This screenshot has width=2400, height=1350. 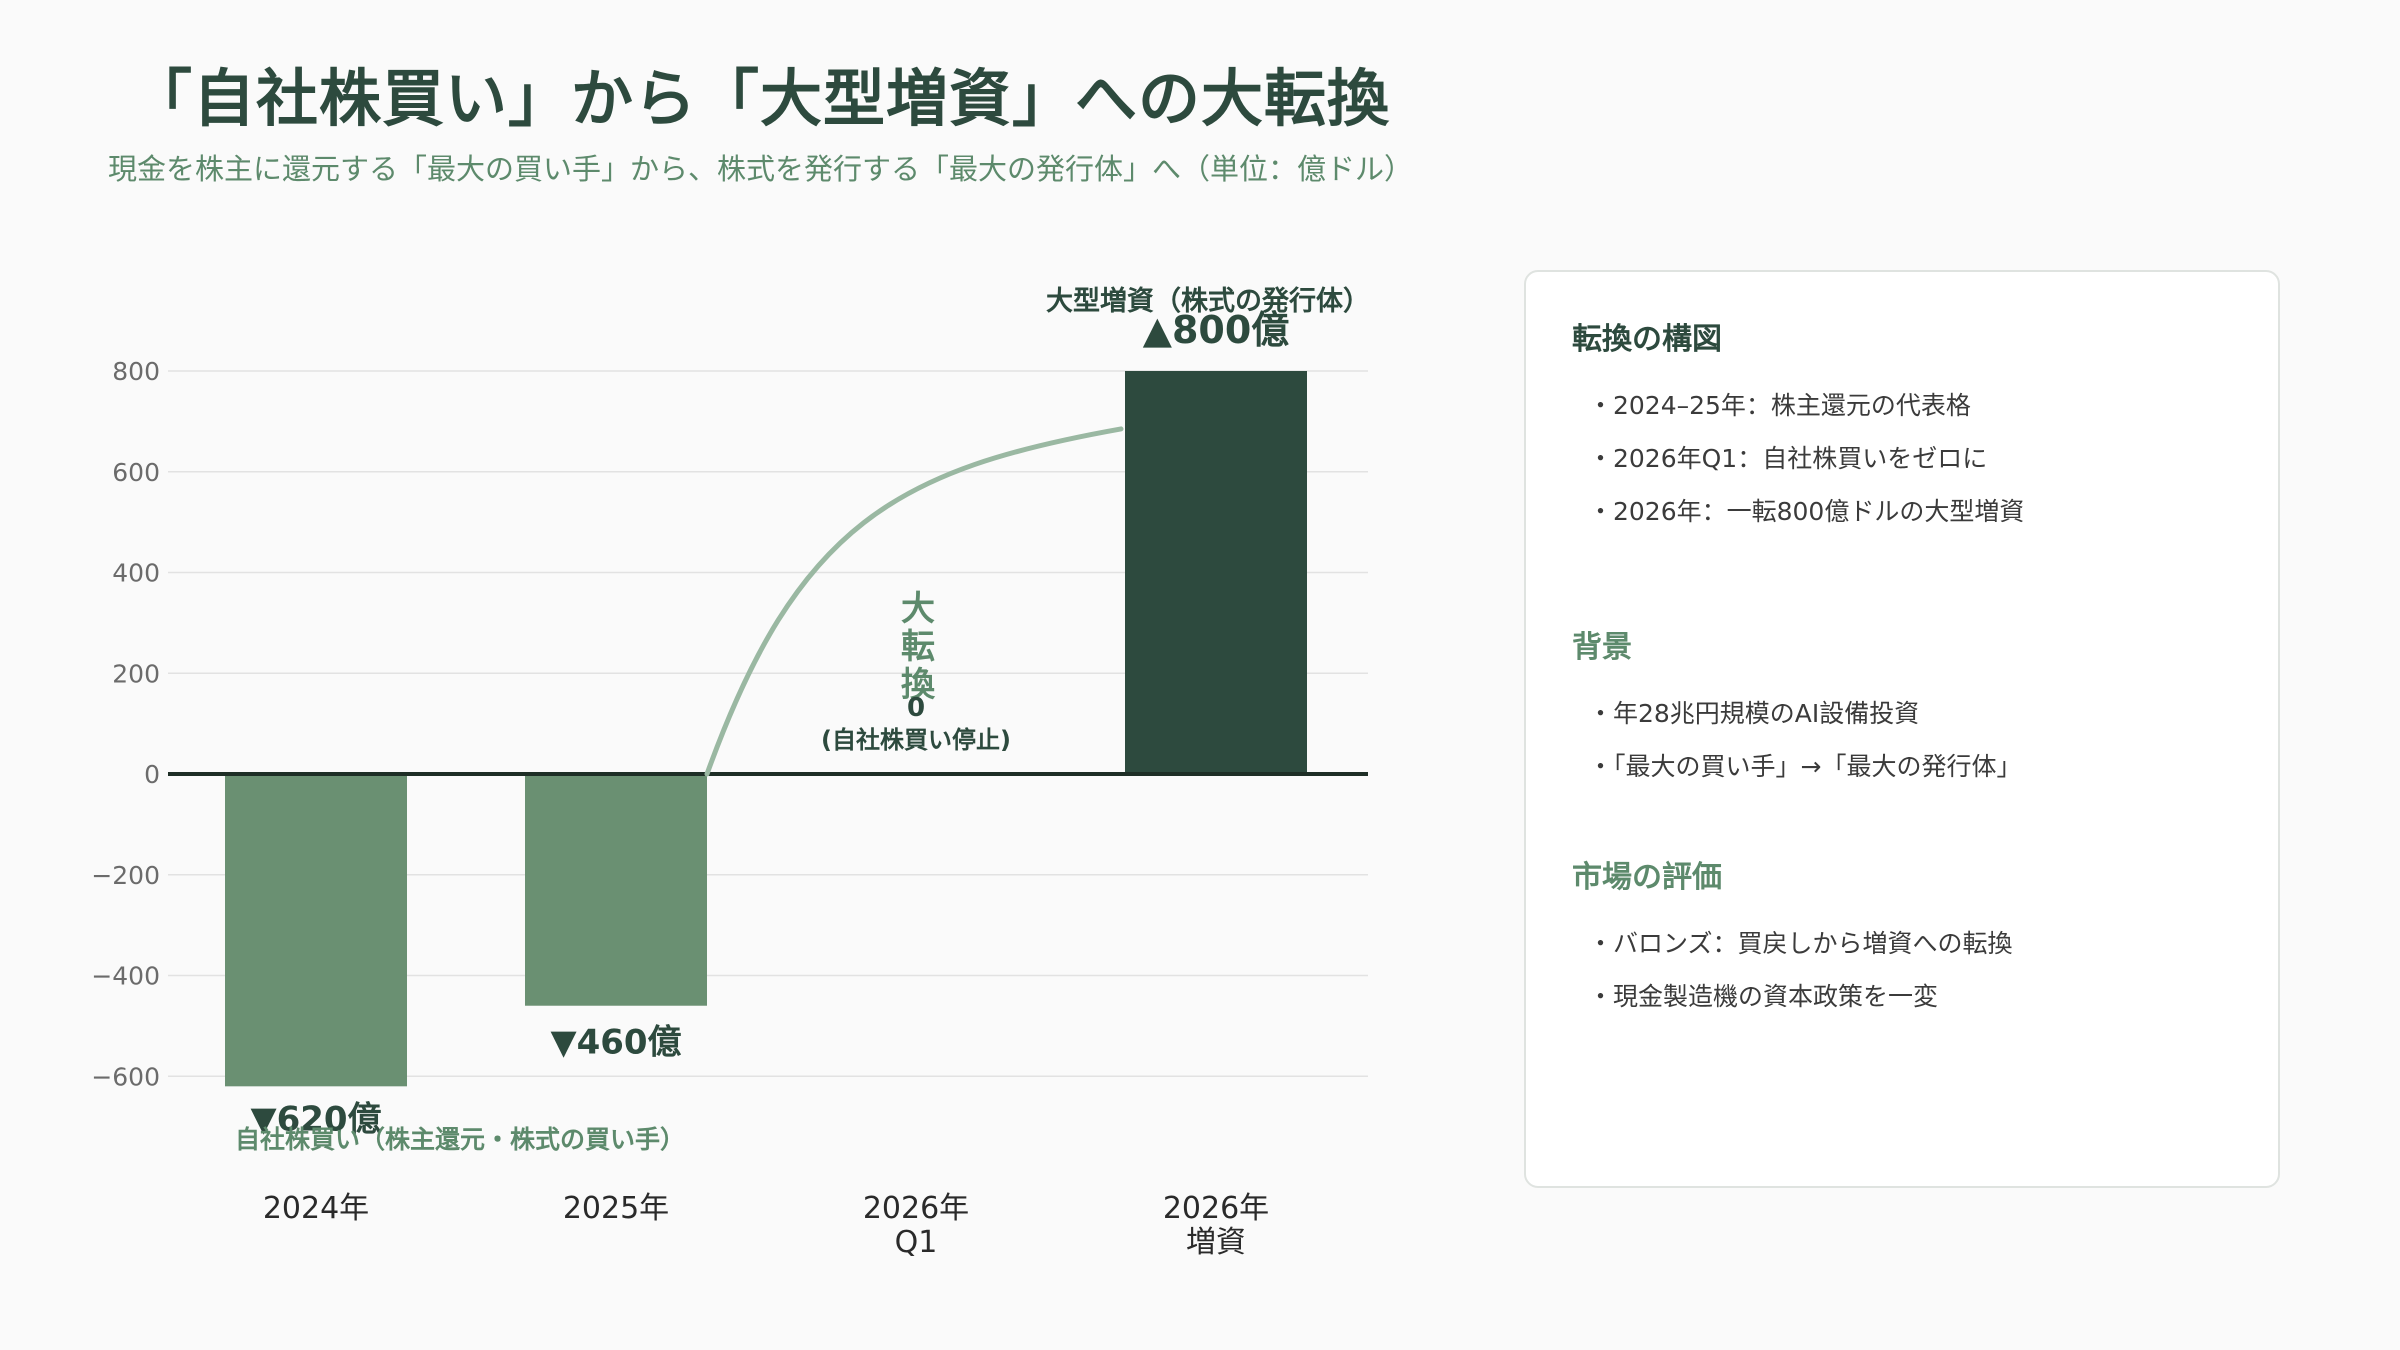 I want to click on y-tick-label: 200, so click(x=136, y=673).